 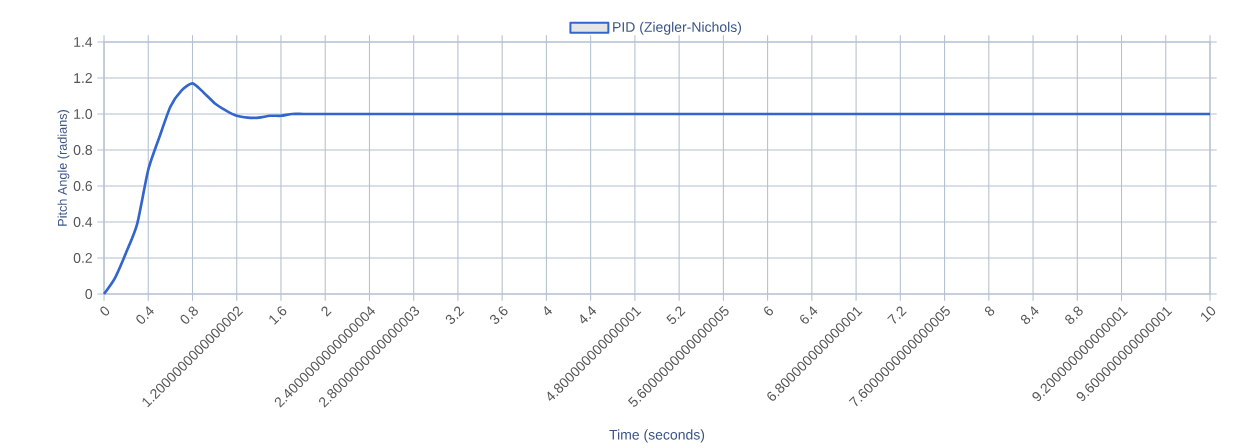 I want to click on y-tick-label: 0.4, so click(x=83, y=222).